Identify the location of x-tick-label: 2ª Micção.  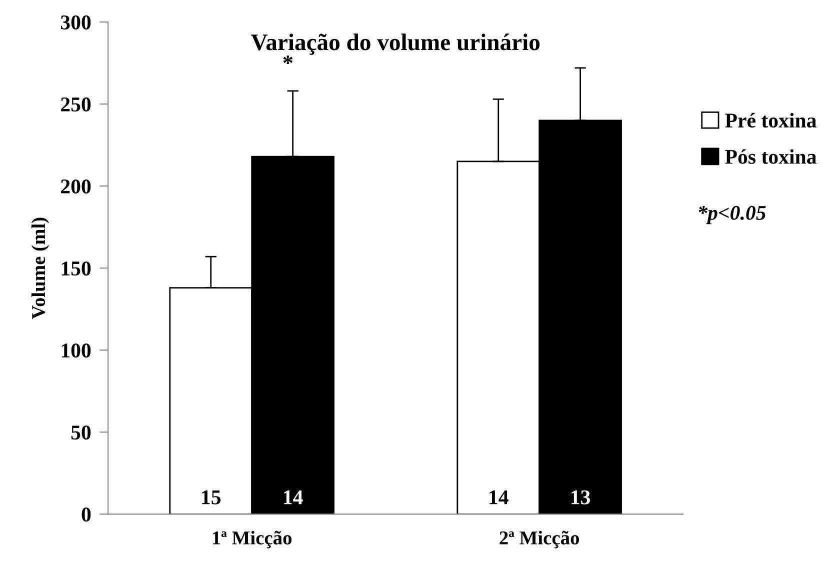
(540, 539).